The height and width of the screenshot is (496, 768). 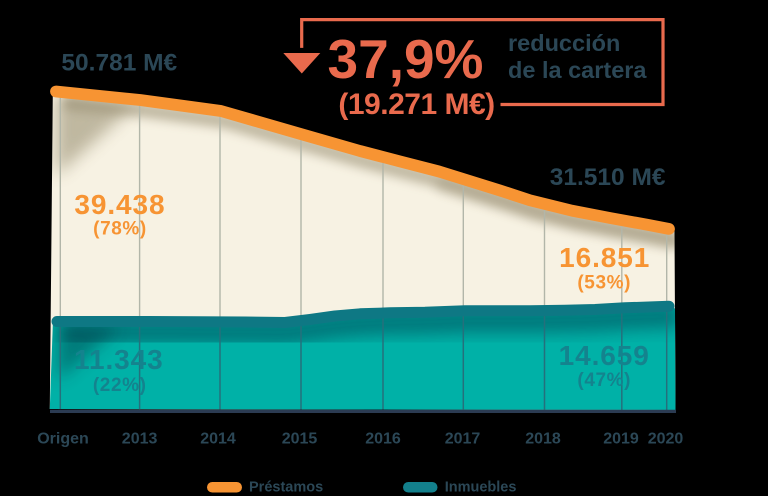 What do you see at coordinates (383, 439) in the screenshot?
I see `svg-text: 2016` at bounding box center [383, 439].